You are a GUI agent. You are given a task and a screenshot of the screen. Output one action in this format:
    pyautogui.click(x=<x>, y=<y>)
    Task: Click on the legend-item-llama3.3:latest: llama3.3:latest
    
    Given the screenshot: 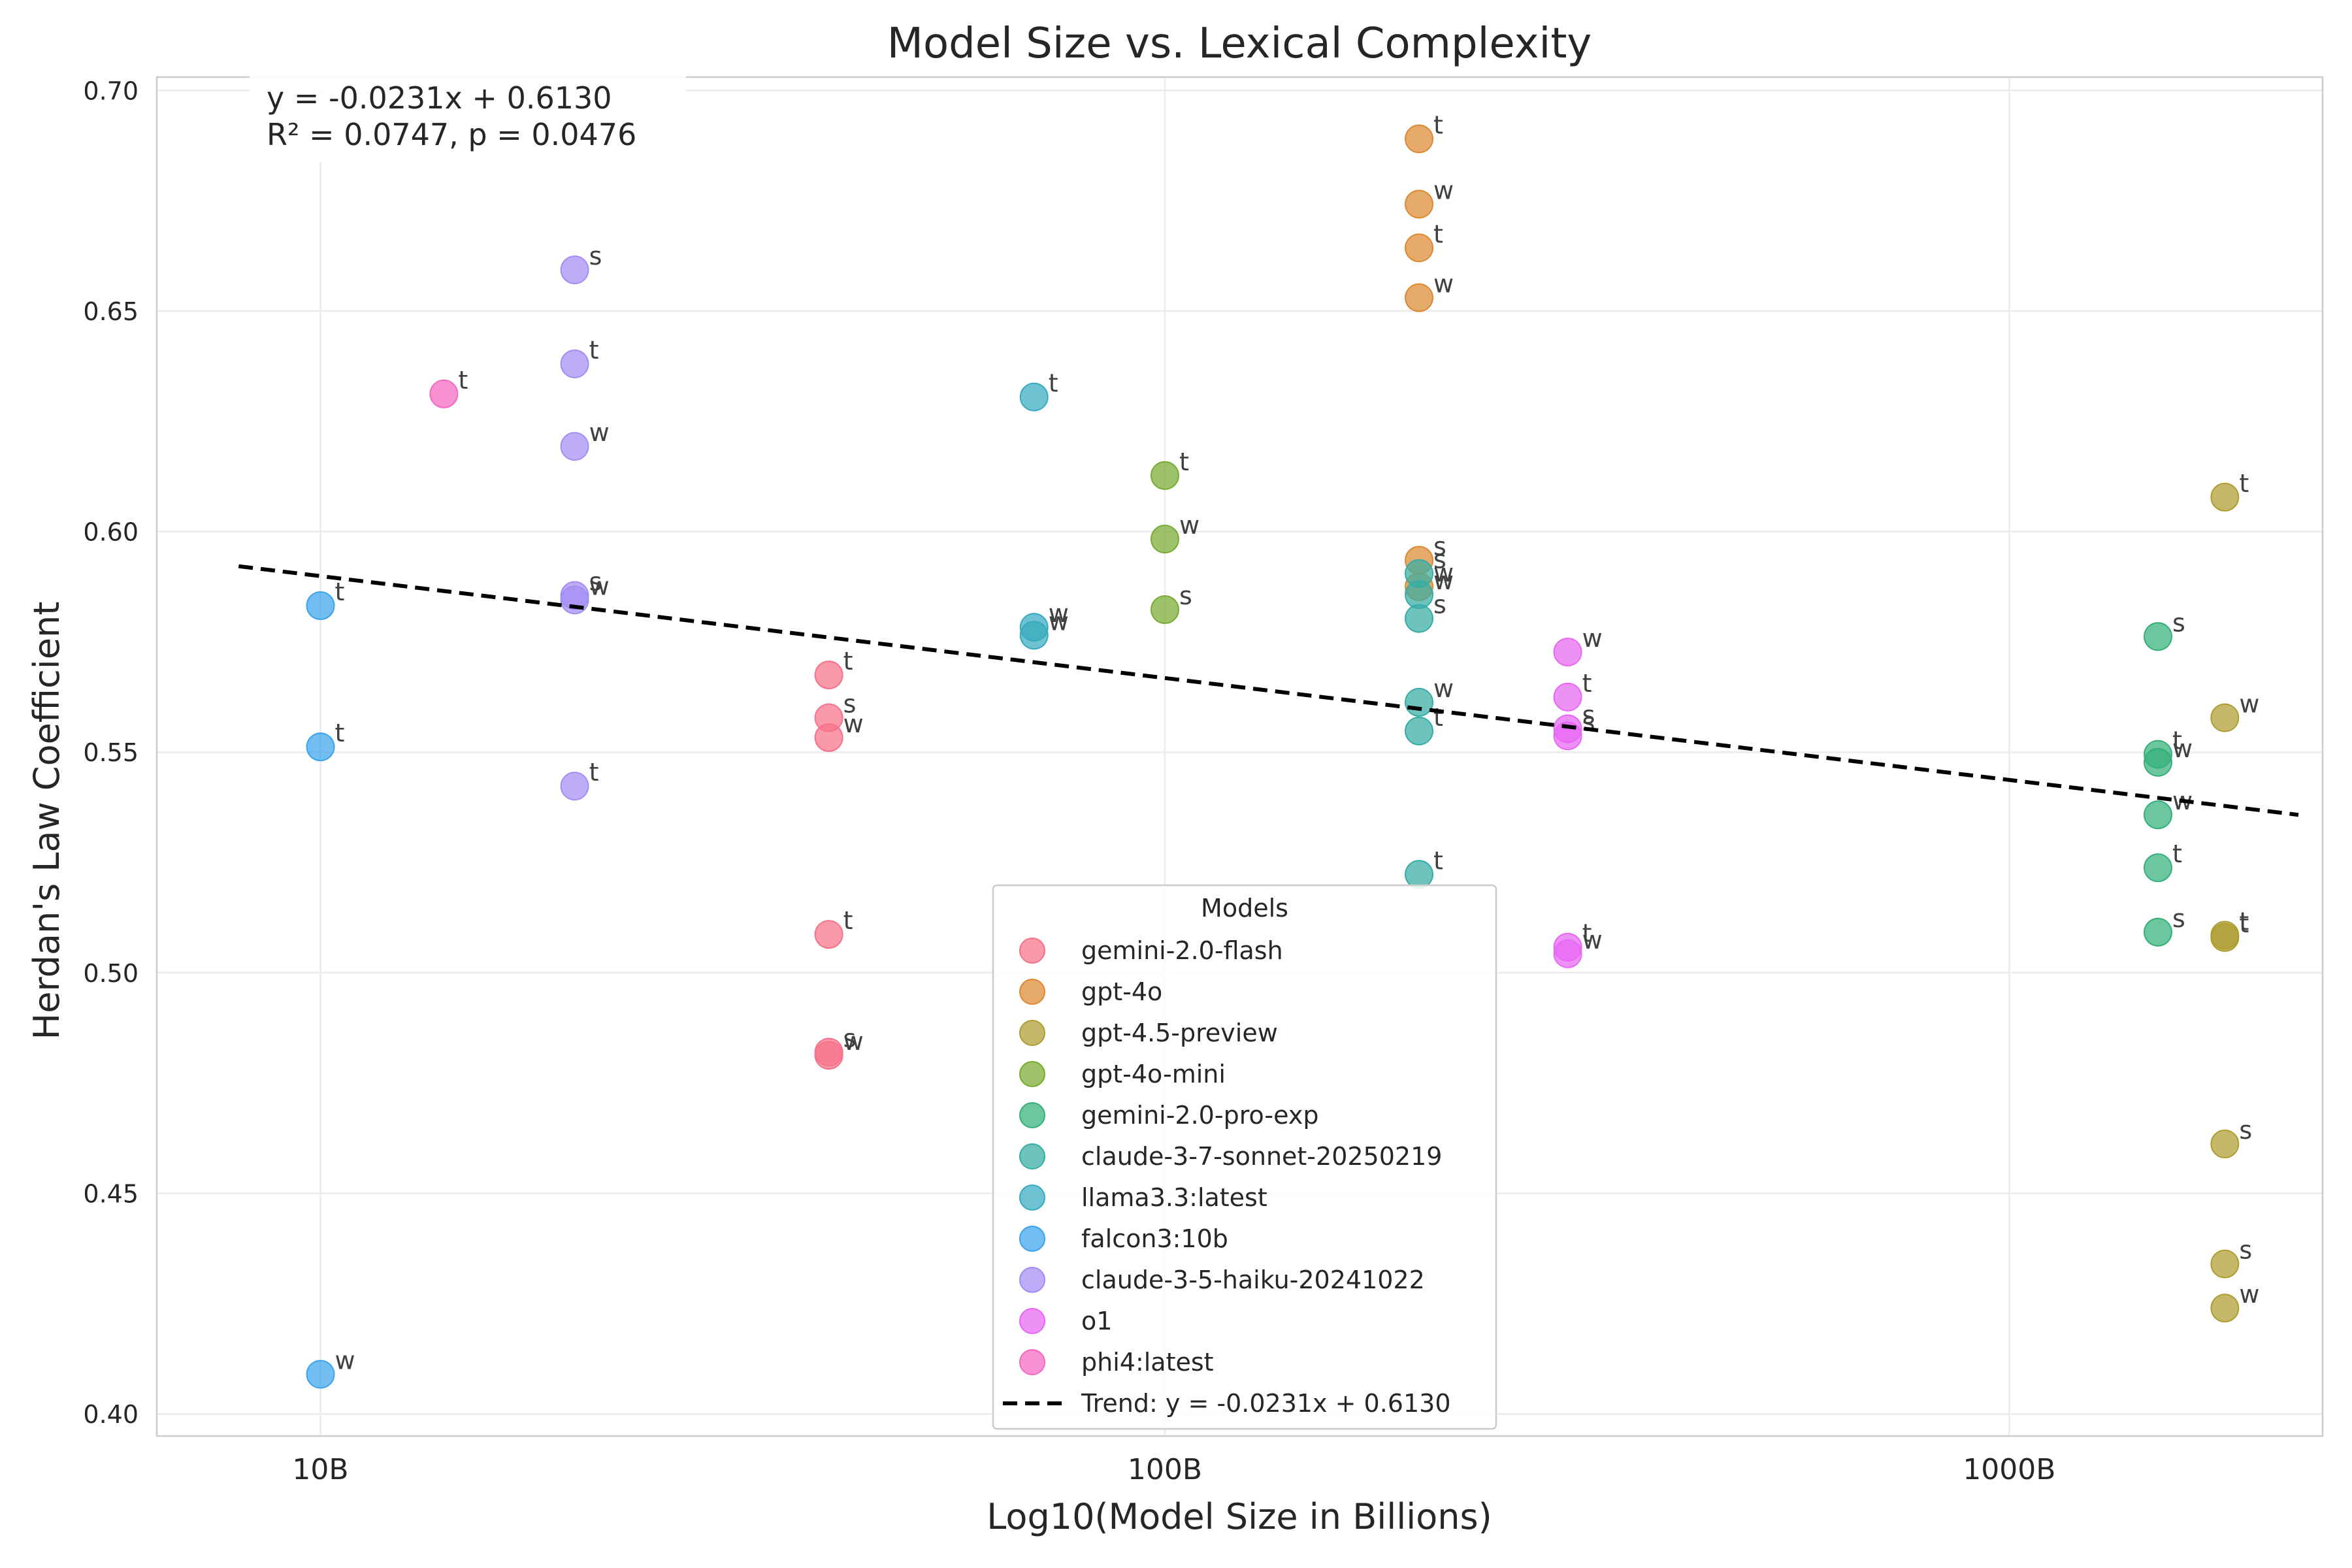 What is the action you would take?
    pyautogui.click(x=1143, y=1197)
    